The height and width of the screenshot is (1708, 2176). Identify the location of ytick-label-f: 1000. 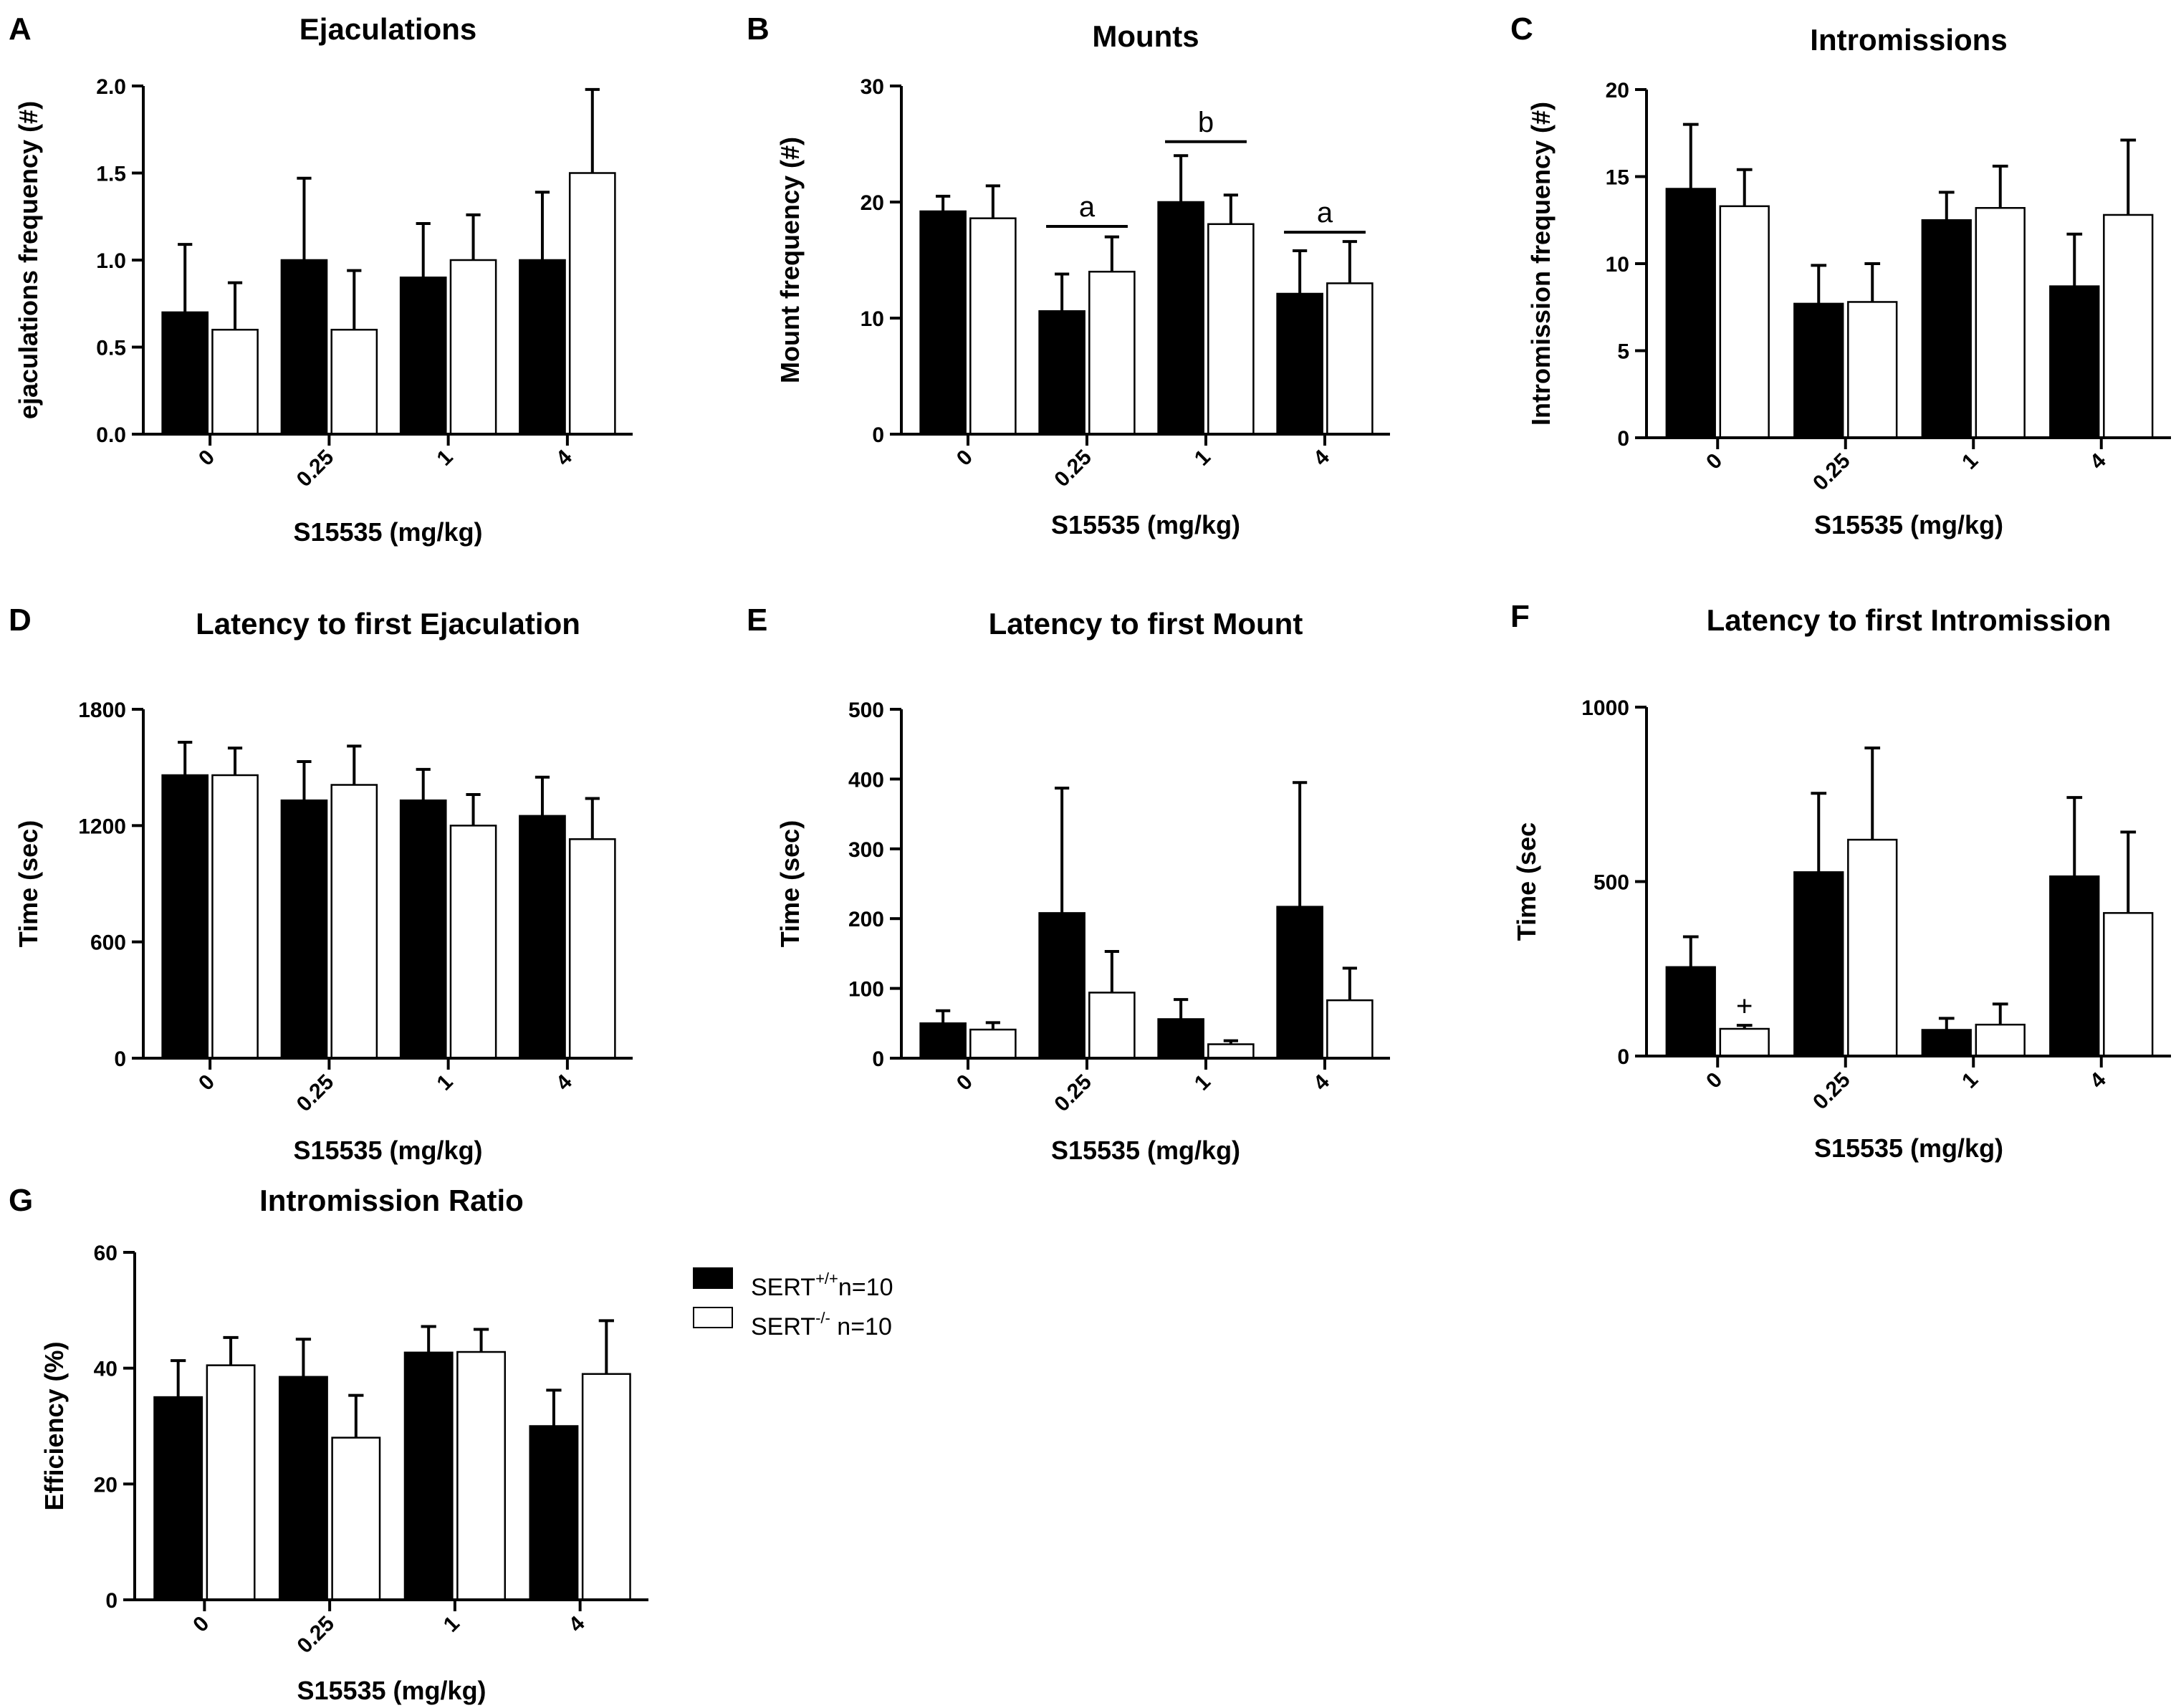
(1605, 708).